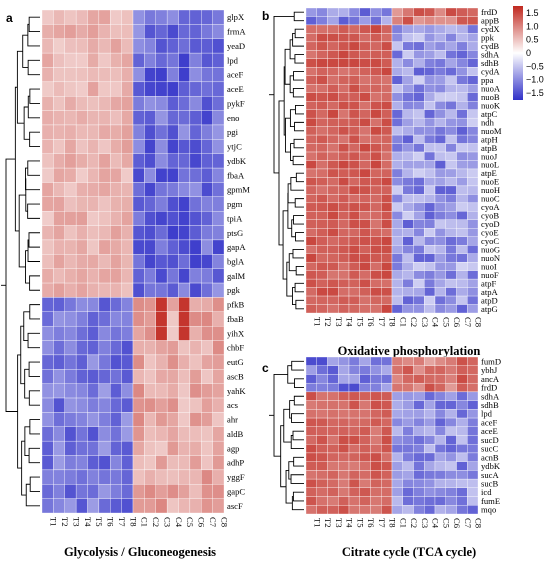  Describe the element at coordinates (140, 552) in the screenshot. I see `panel-title: Glycolysis / Gluconeogenesis` at that location.